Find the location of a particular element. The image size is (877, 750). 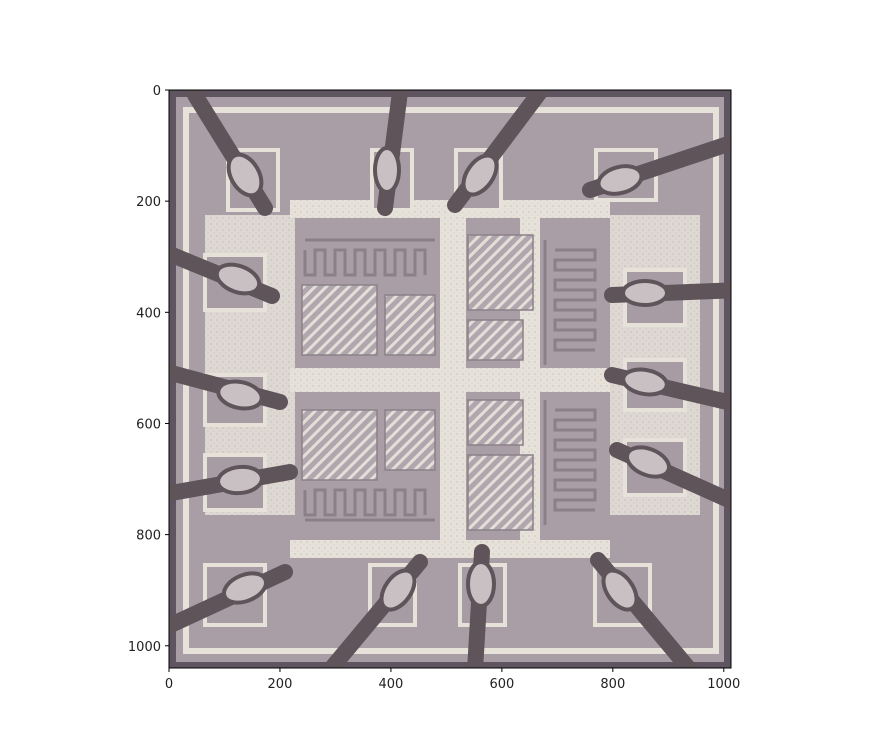

y-axis: 0 200 400 600 800 1000 is located at coordinates (148, 369).